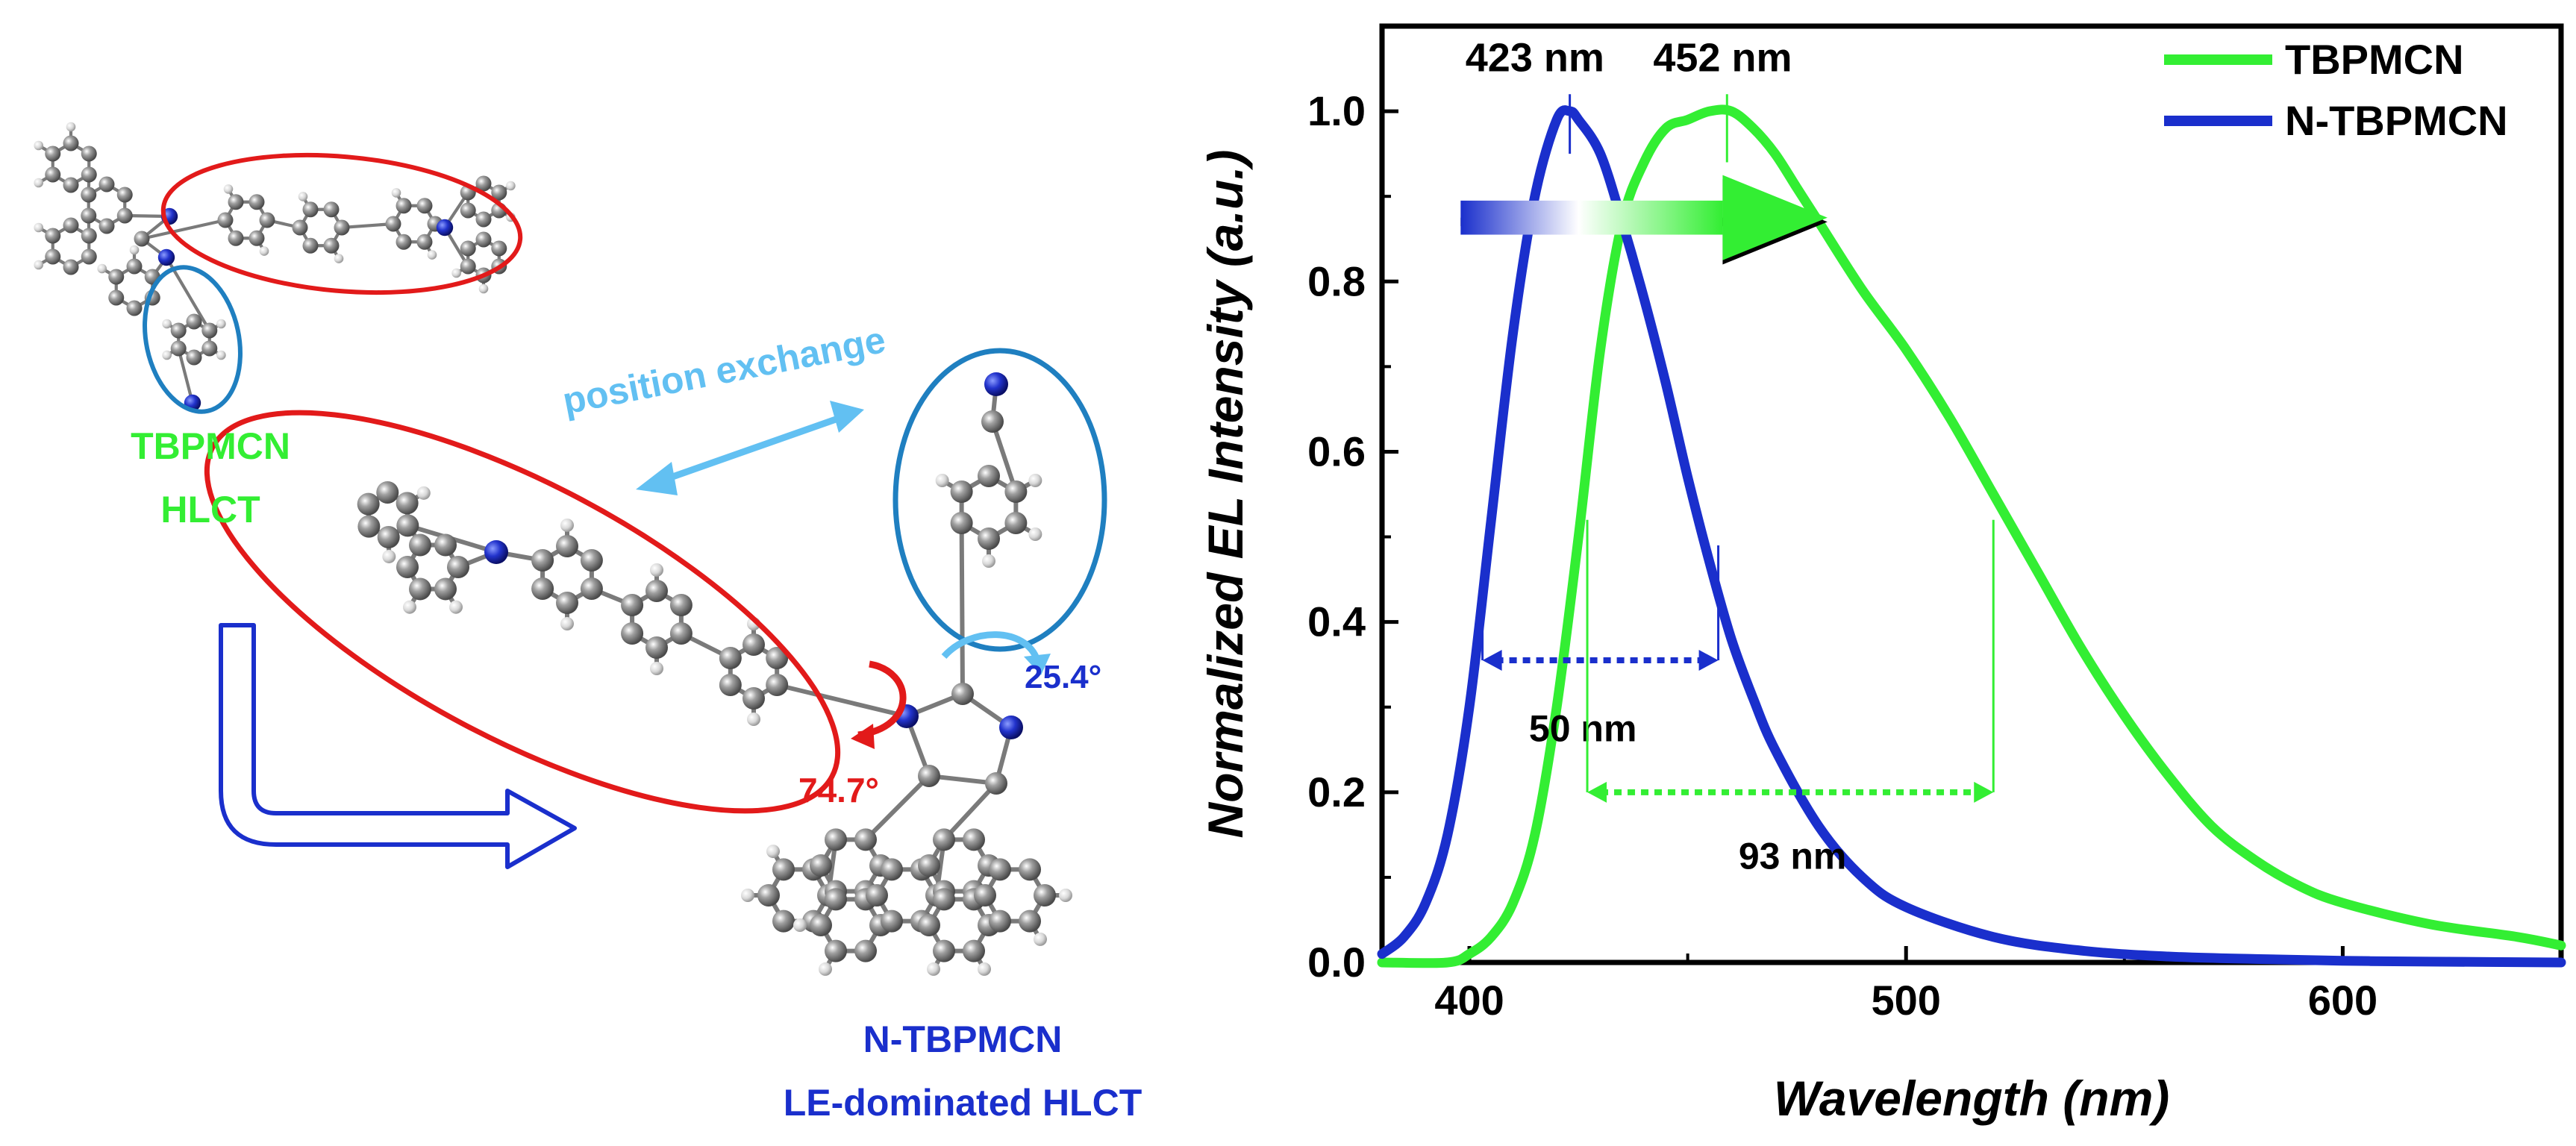 The image size is (2576, 1146). Describe the element at coordinates (1535, 58) in the screenshot. I see `peak-label-n-tbpmcn: 423 nm` at that location.